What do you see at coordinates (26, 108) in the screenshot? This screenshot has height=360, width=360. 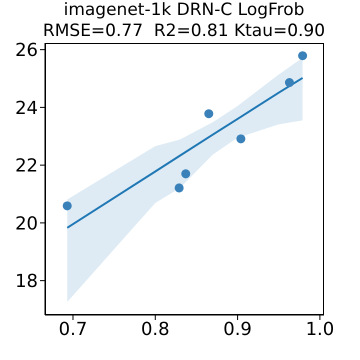 I see `y-tick-label: 24` at bounding box center [26, 108].